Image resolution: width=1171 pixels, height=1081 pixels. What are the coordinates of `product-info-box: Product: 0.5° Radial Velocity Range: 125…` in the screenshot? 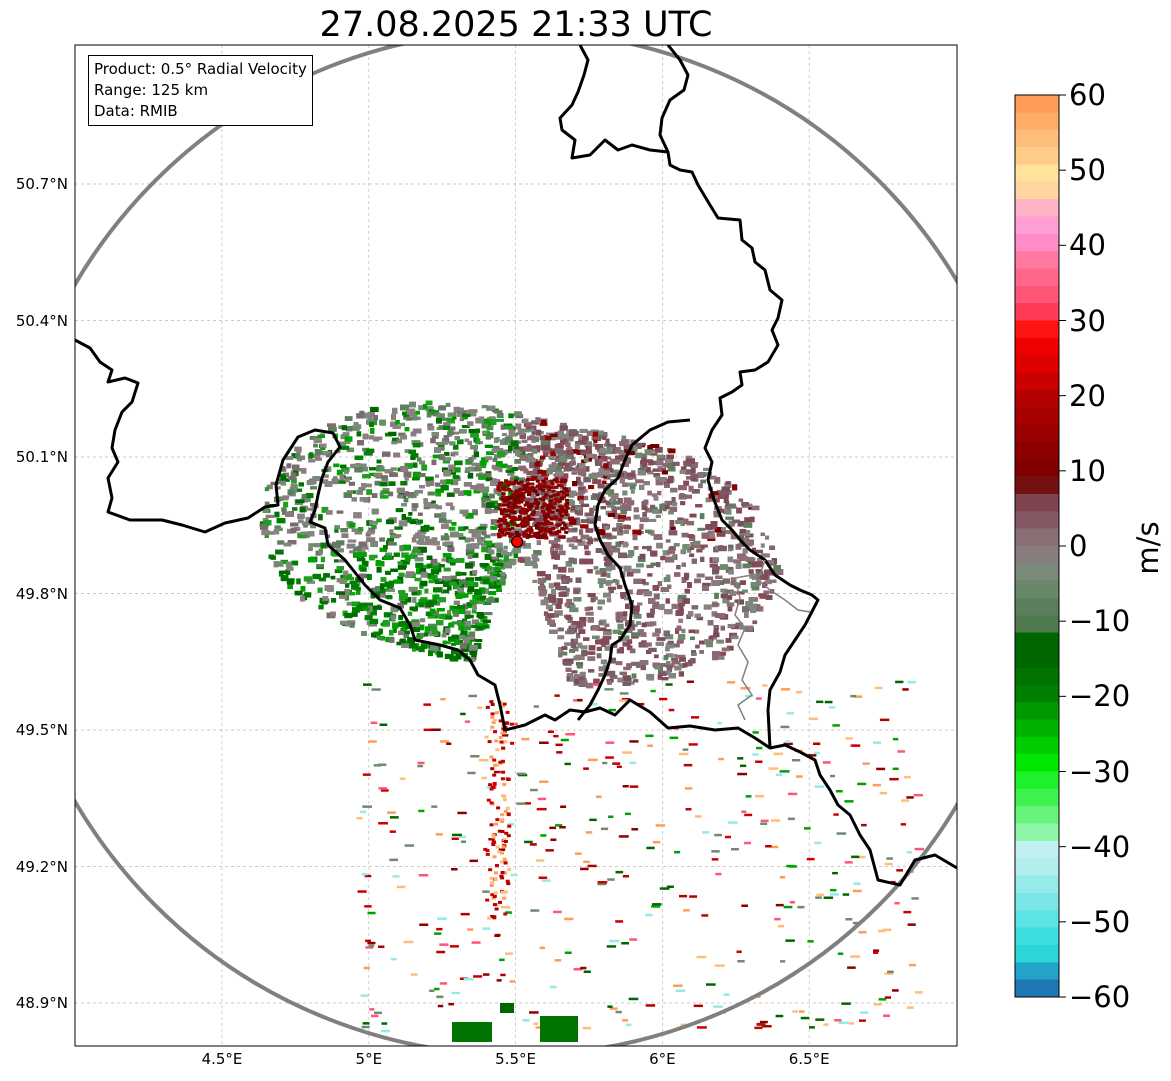 It's located at (200, 90).